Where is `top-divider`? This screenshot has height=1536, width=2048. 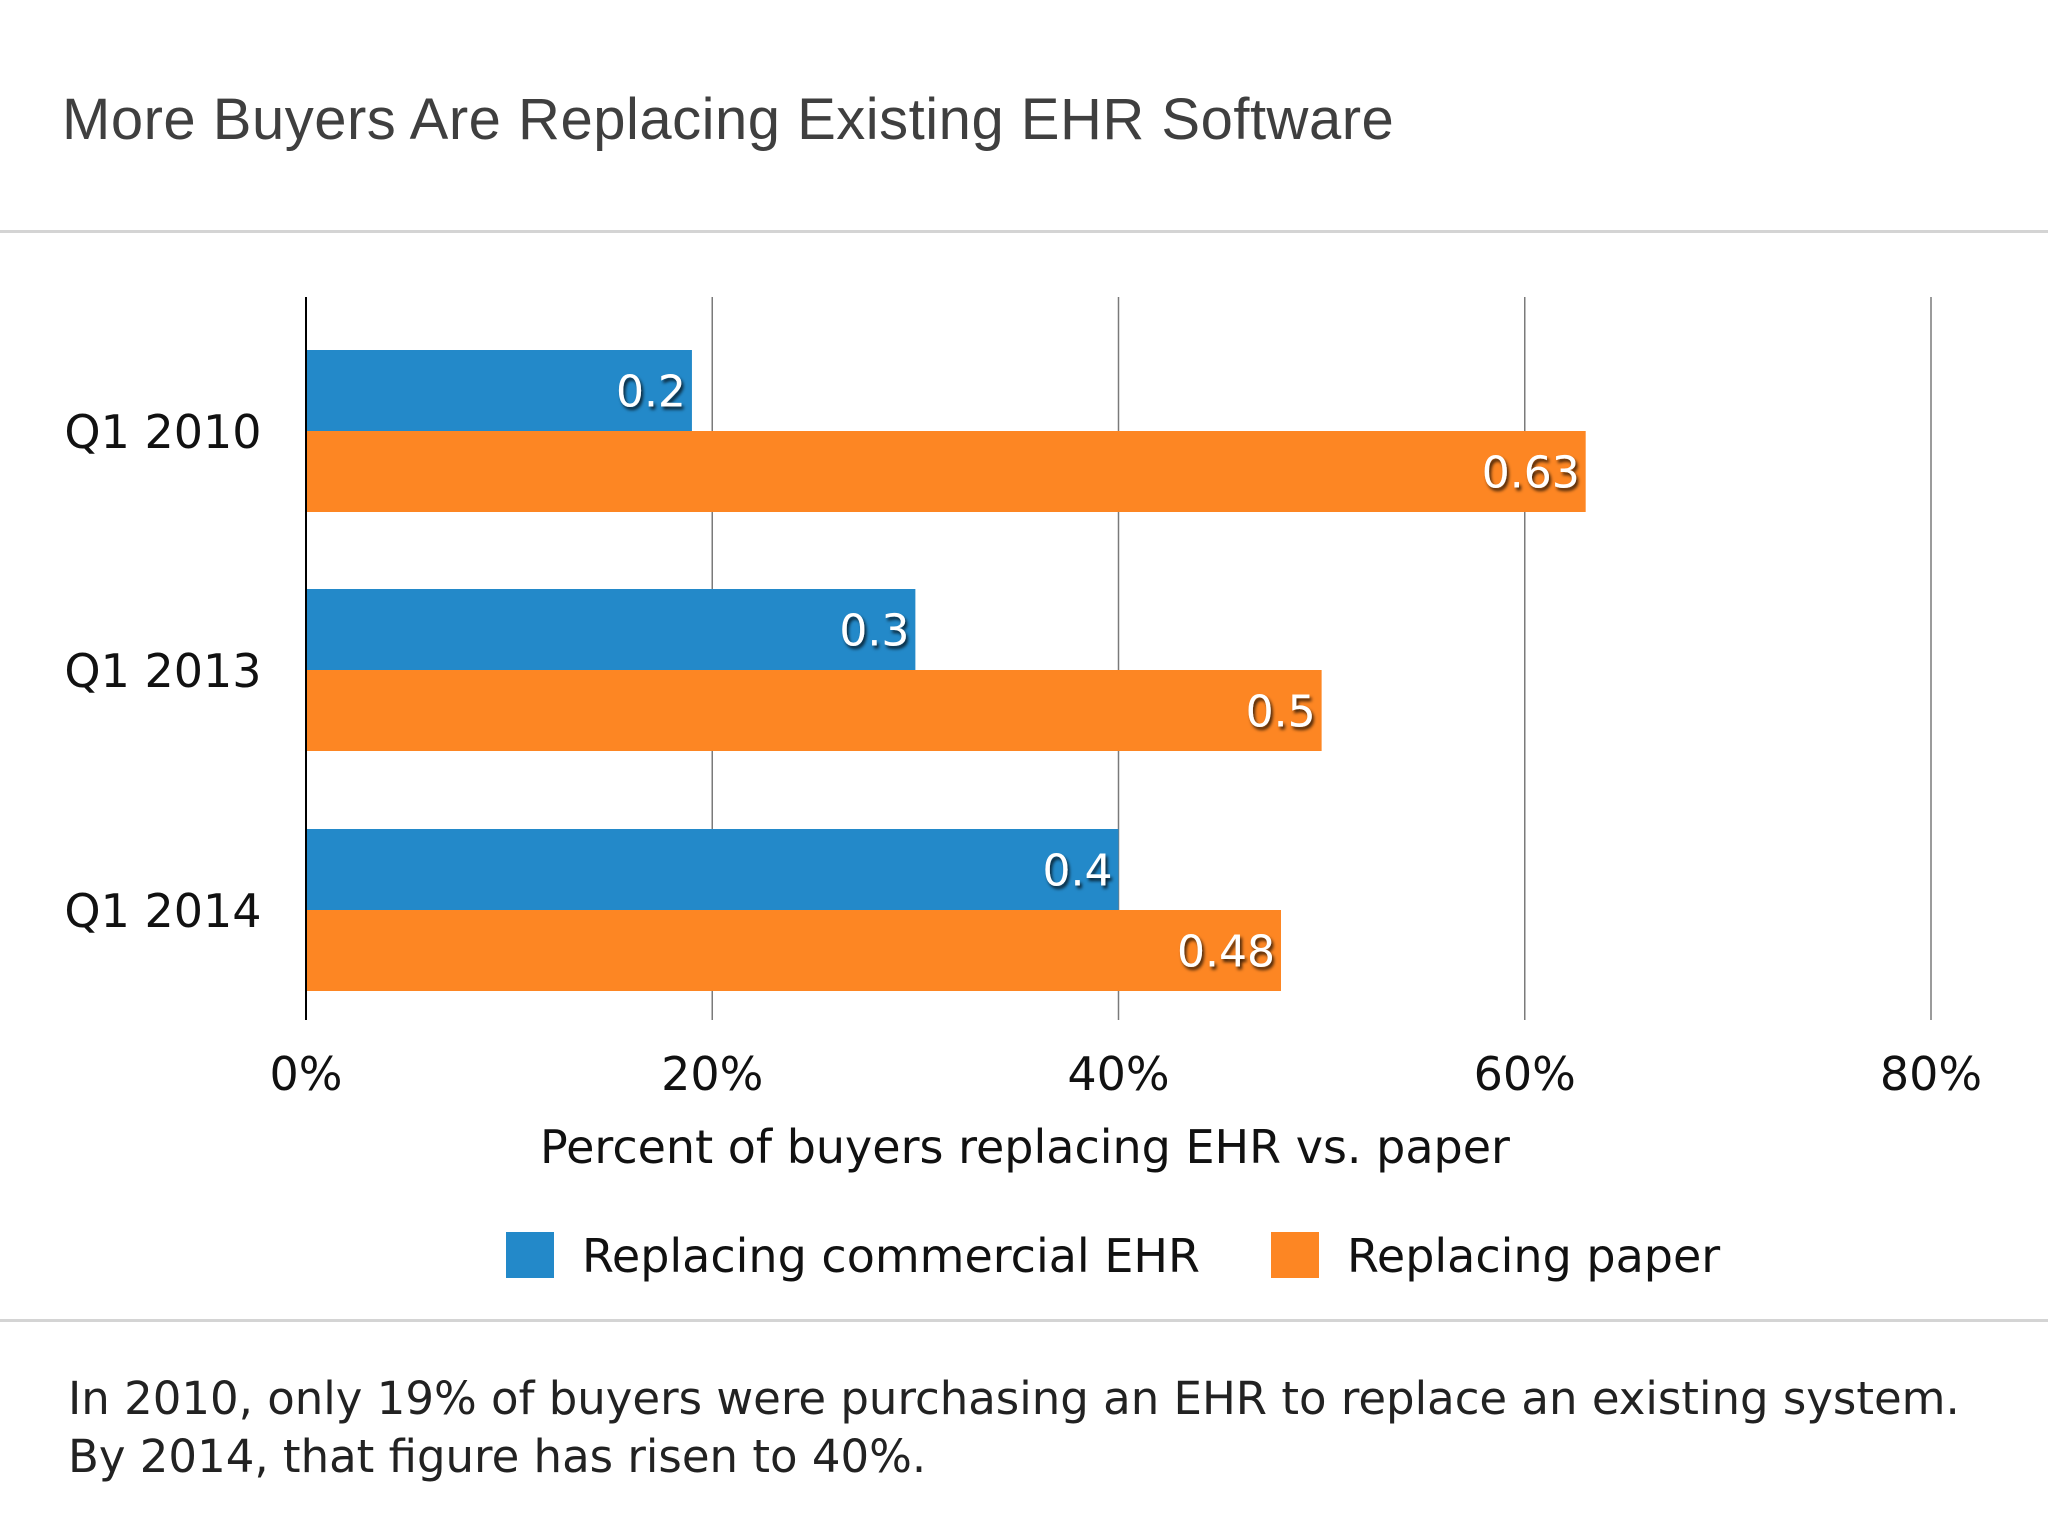 top-divider is located at coordinates (1024, 231).